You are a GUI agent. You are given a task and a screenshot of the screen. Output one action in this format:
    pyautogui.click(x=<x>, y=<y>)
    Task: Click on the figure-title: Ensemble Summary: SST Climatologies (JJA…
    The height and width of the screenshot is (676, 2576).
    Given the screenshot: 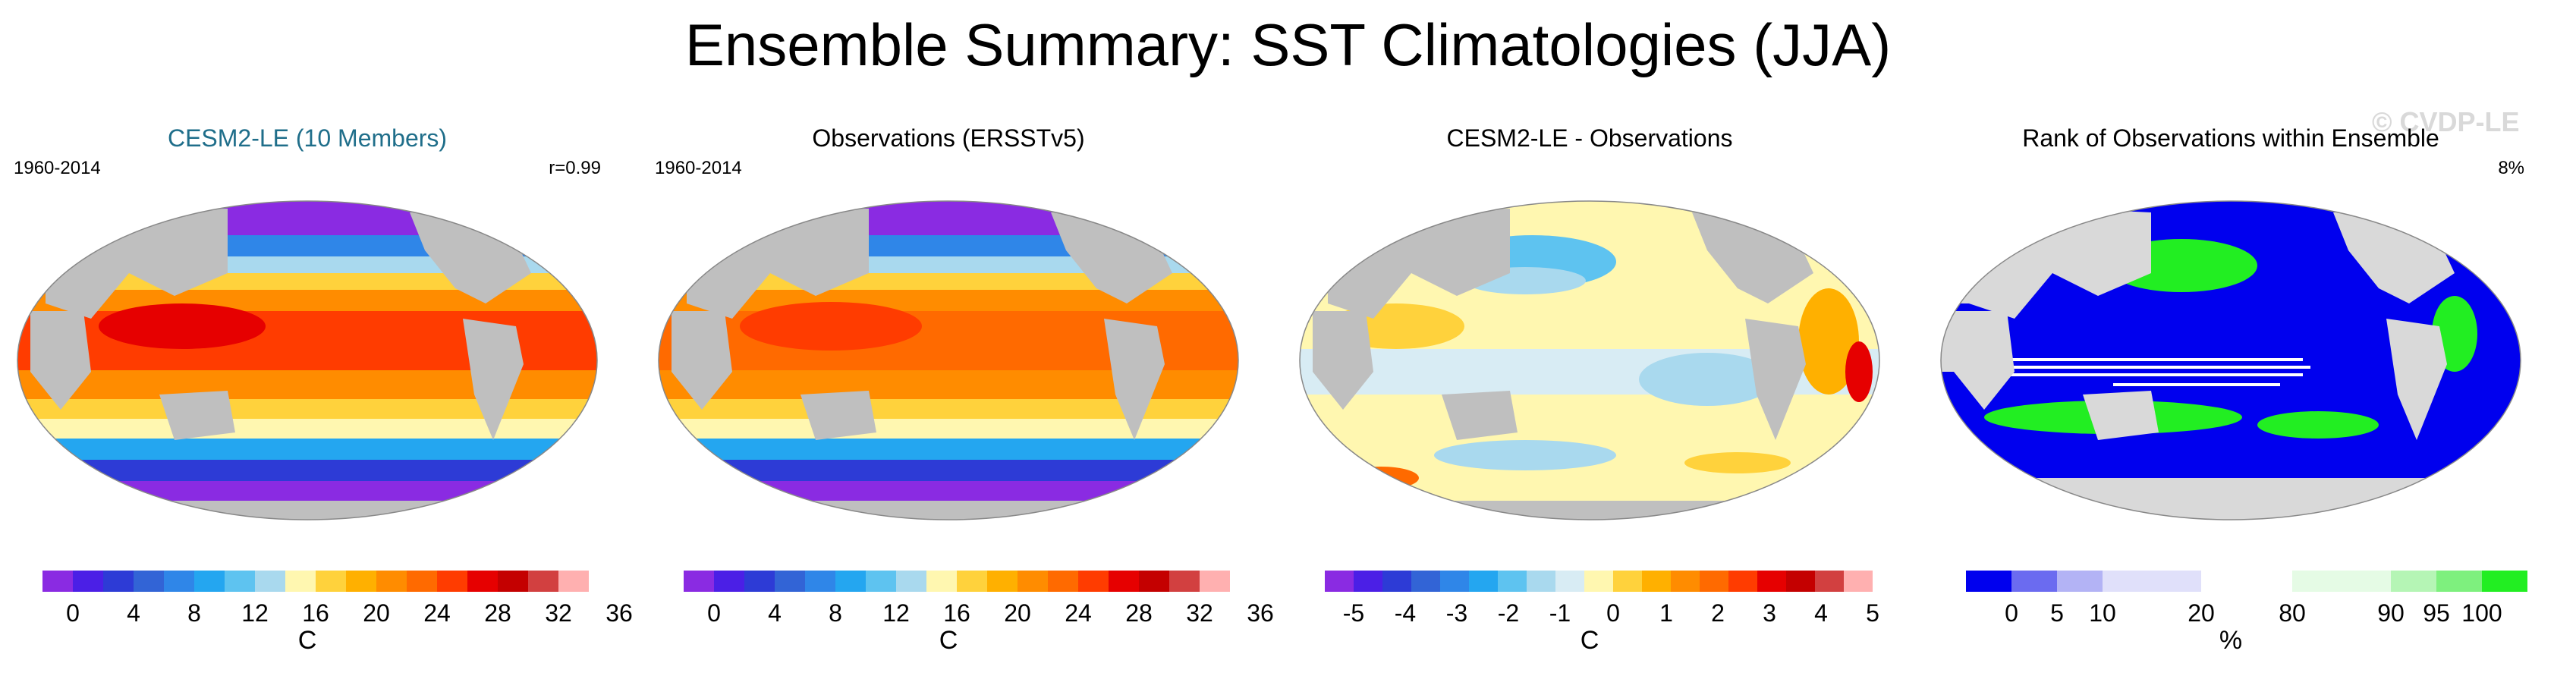 What is the action you would take?
    pyautogui.click(x=1288, y=44)
    